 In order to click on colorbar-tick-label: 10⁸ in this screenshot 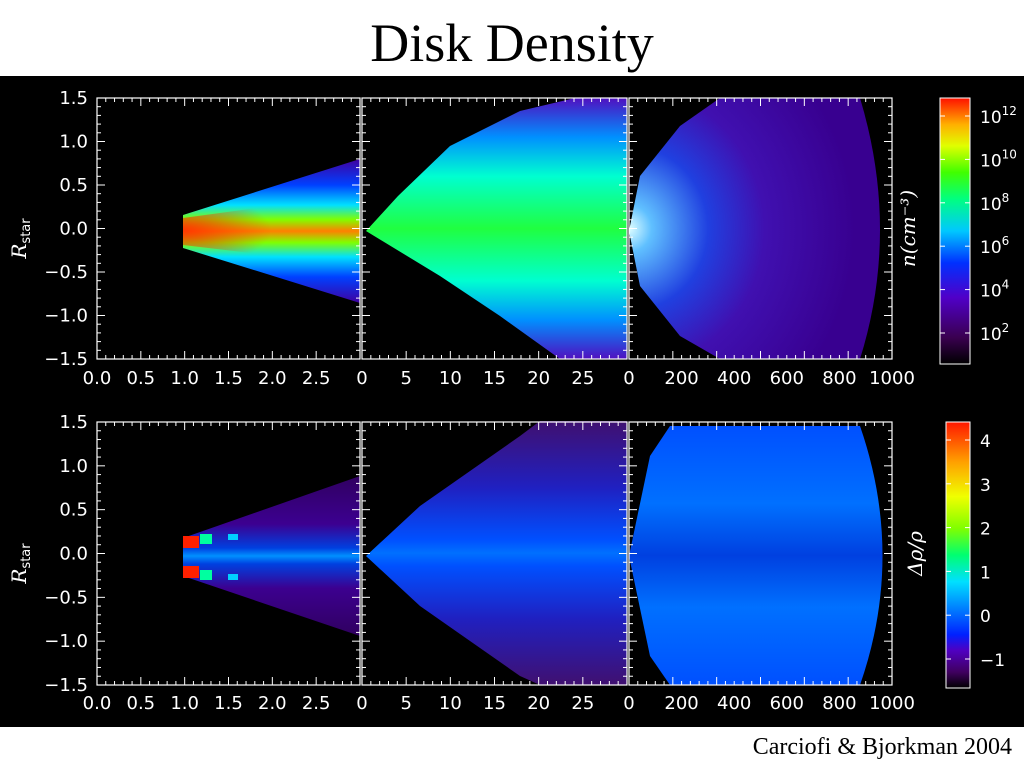, I will do `click(994, 203)`.